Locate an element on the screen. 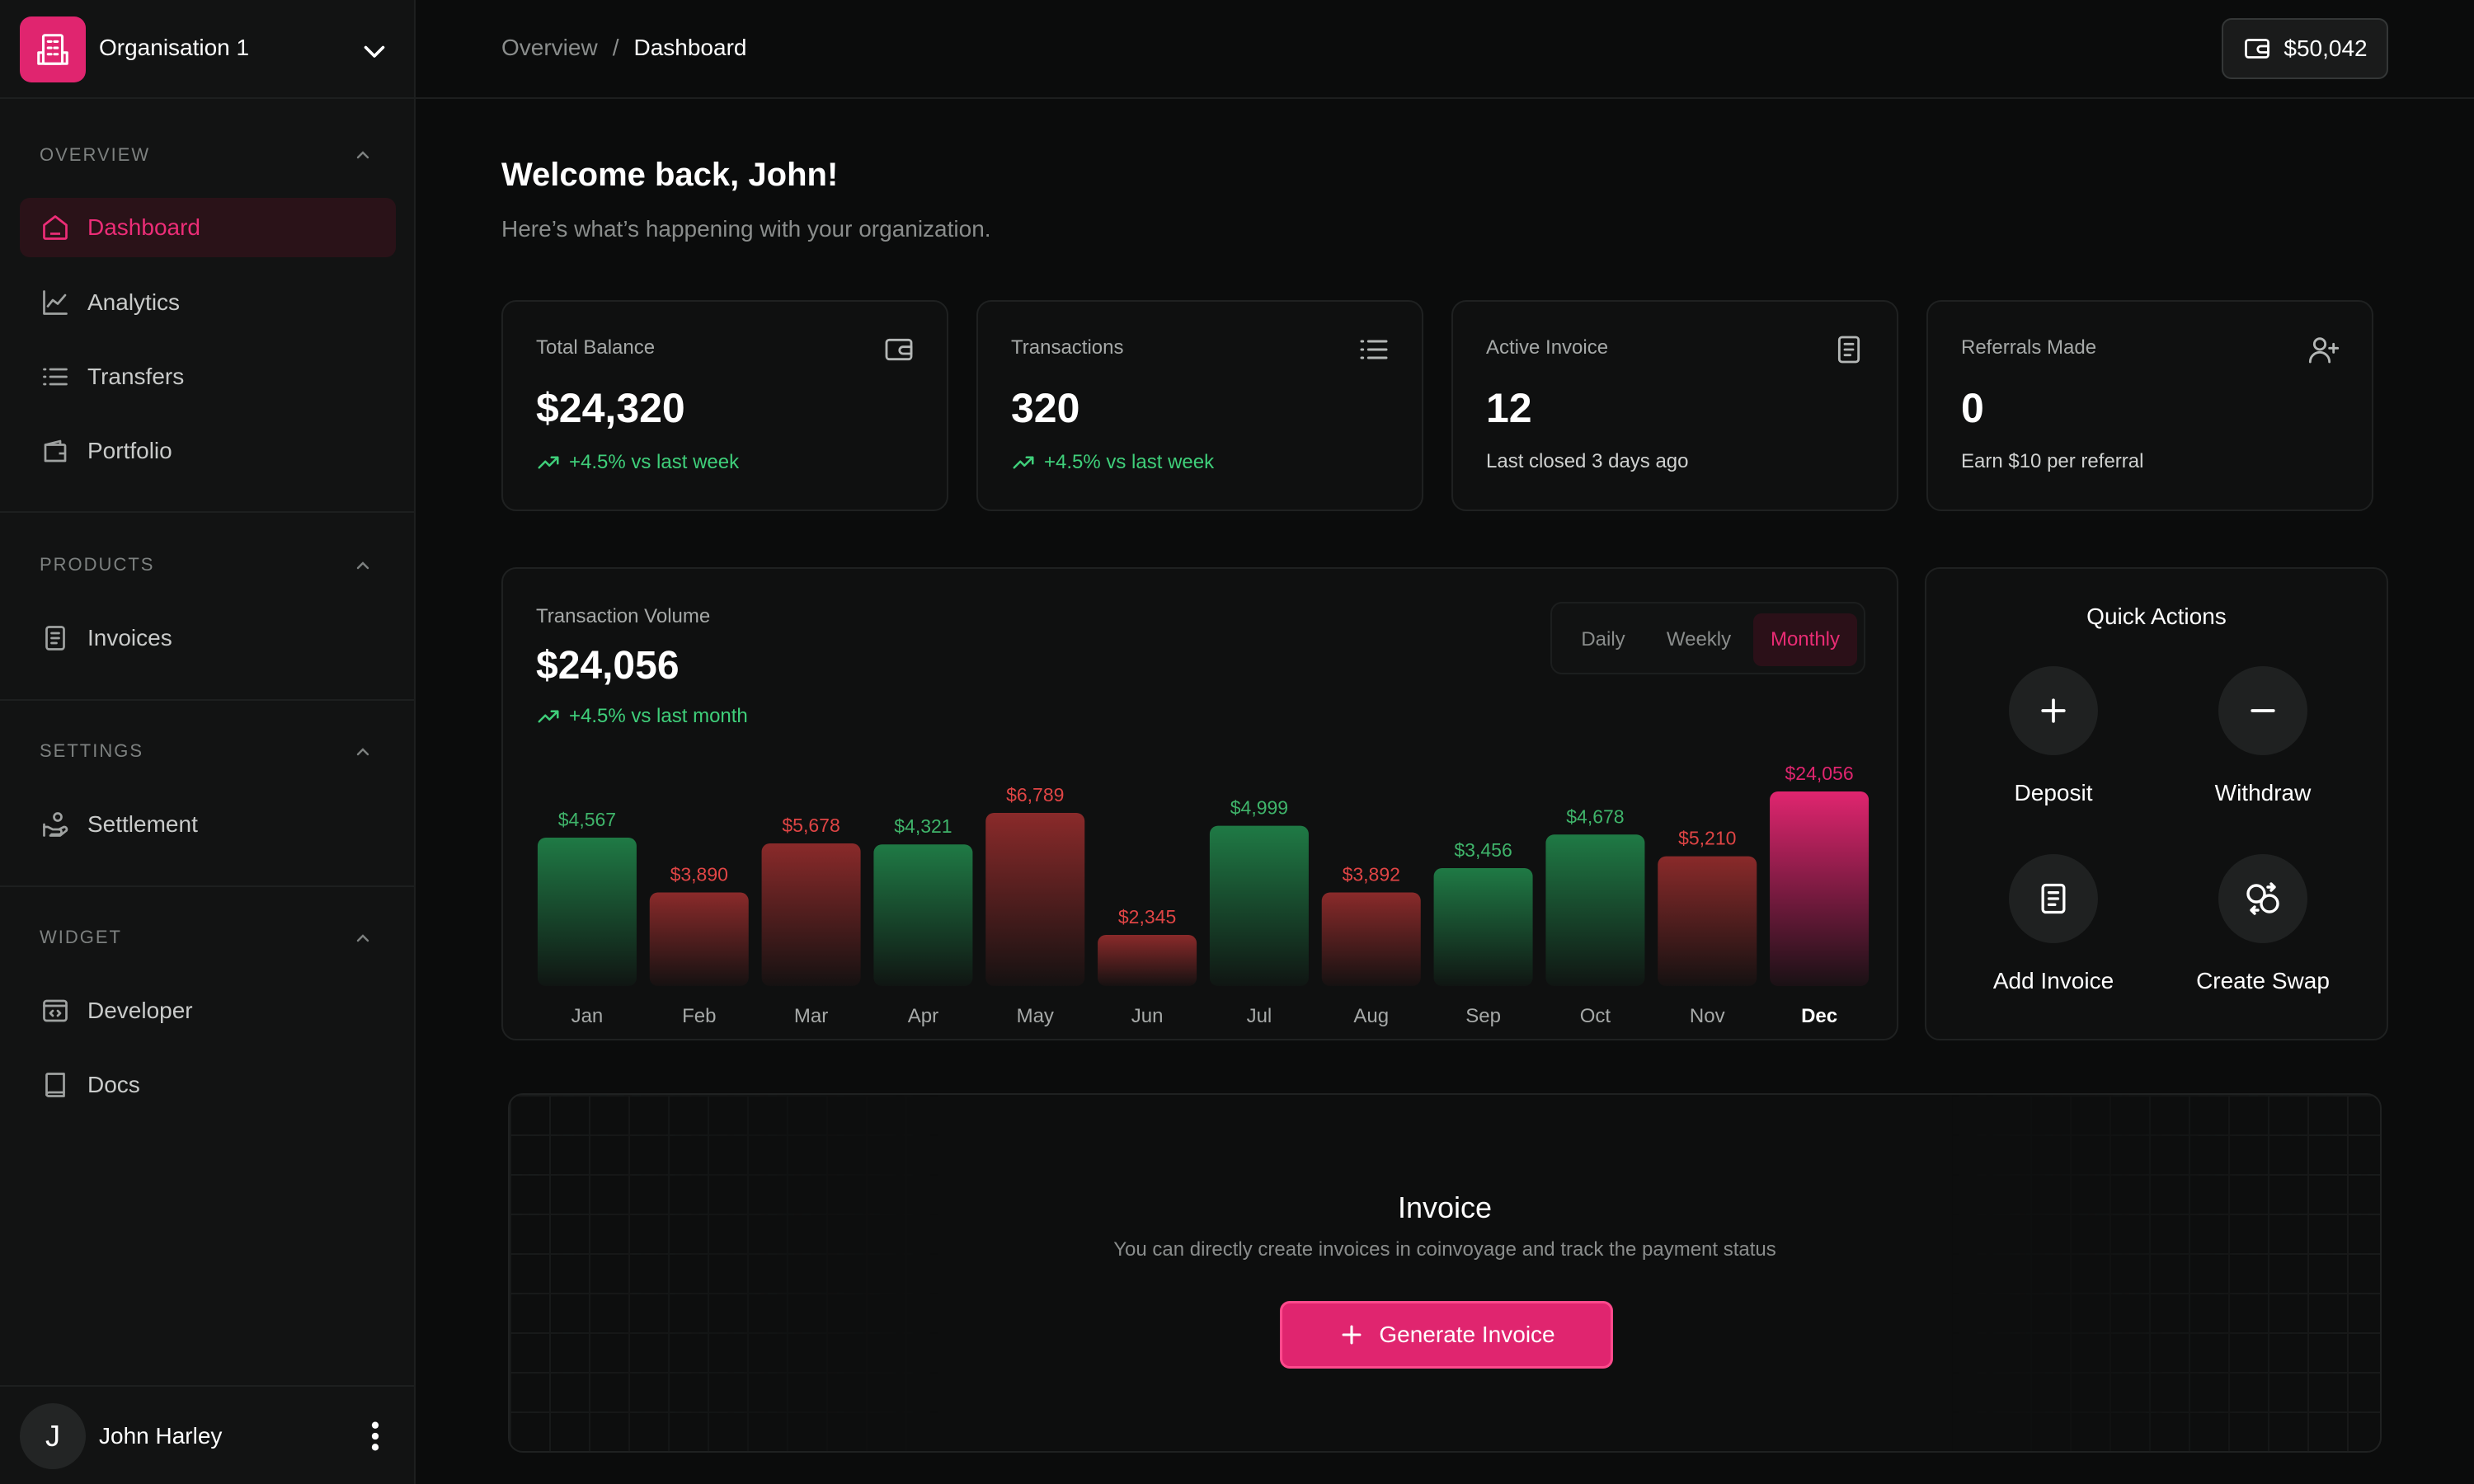 The width and height of the screenshot is (2474, 1484). sidebar-item-portfolio: Portfolio is located at coordinates (208, 451).